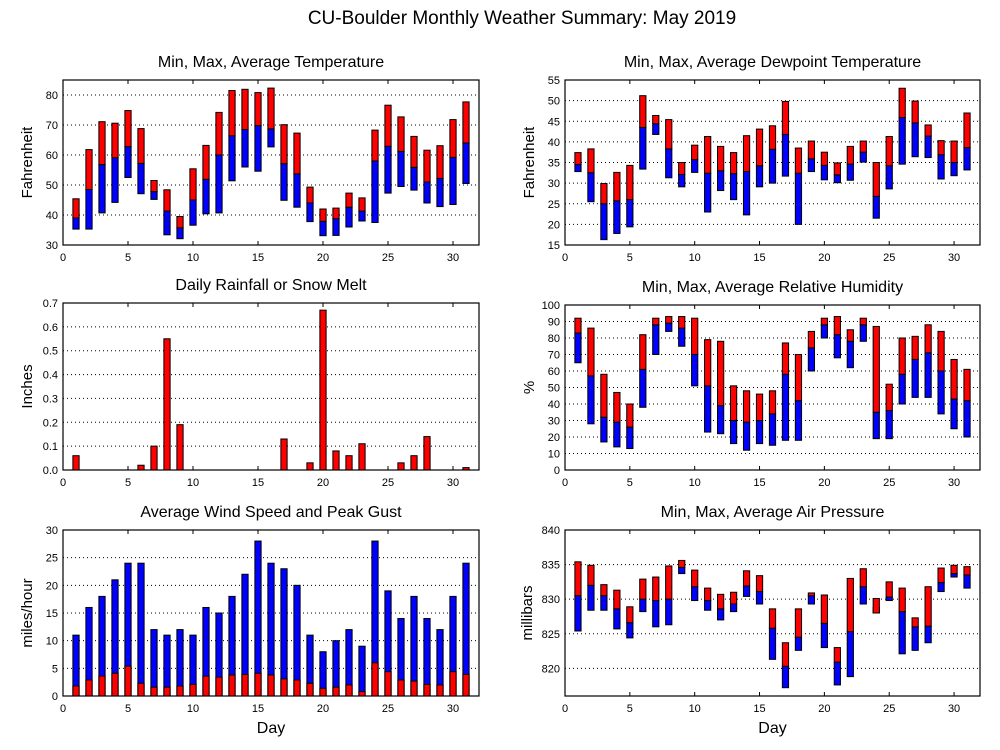 This screenshot has width=1000, height=750. I want to click on dewpoint-xtick-label: 25, so click(889, 258).